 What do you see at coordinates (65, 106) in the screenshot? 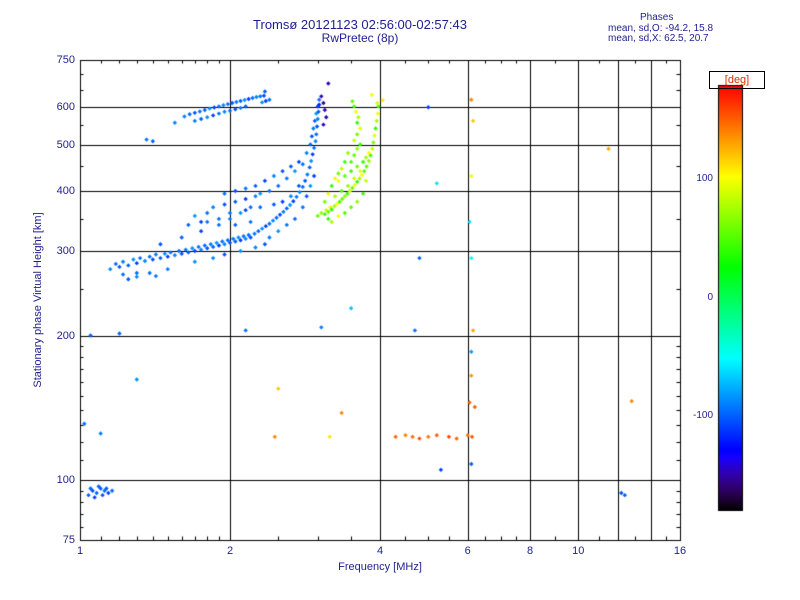
I see `y-tick-label: 600` at bounding box center [65, 106].